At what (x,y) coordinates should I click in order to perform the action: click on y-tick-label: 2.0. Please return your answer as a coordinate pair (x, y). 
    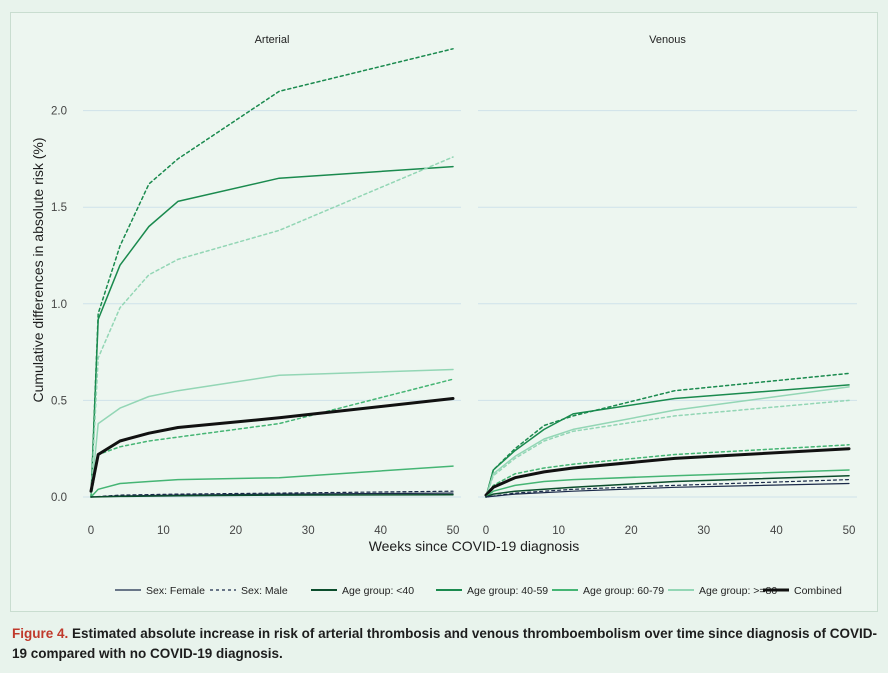
    Looking at the image, I should click on (59, 112).